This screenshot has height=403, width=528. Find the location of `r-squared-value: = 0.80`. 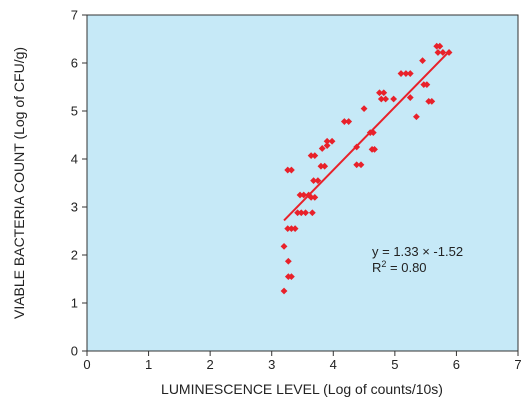

r-squared-value: = 0.80 is located at coordinates (406, 267).